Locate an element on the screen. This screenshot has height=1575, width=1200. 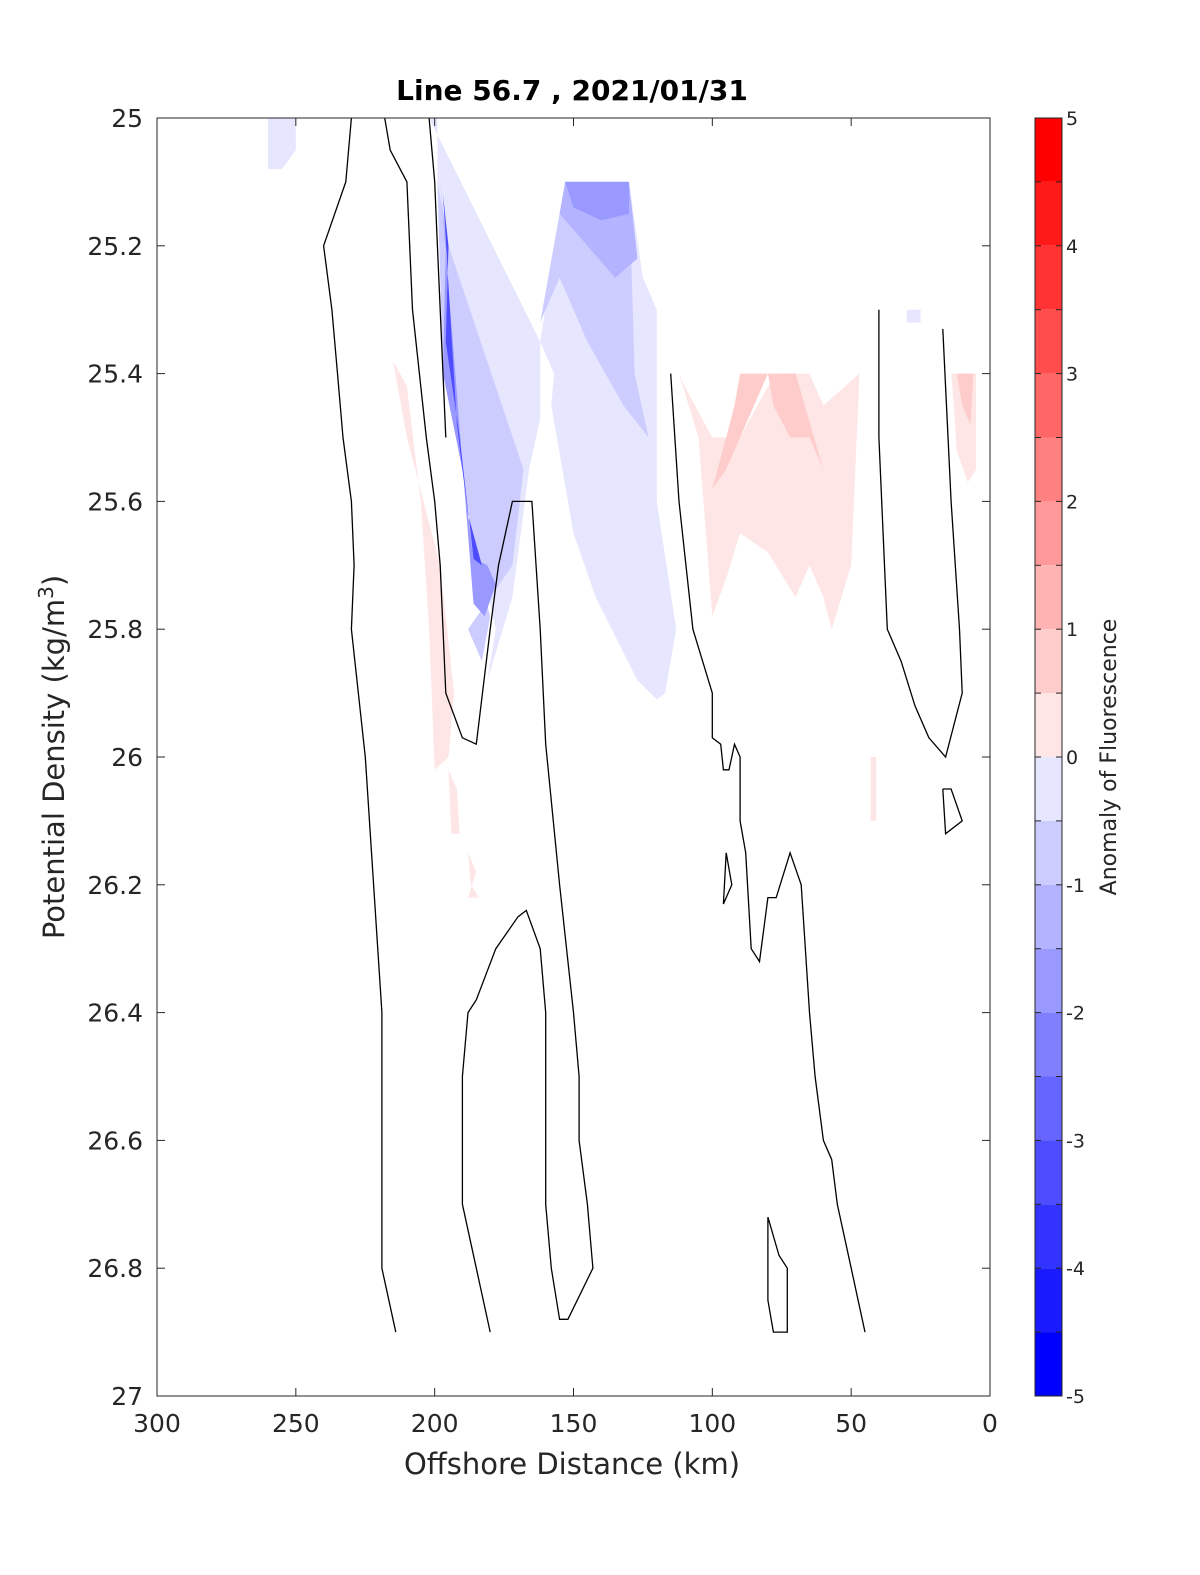
y-axis-label-superscript: 3 is located at coordinates (46, 592).